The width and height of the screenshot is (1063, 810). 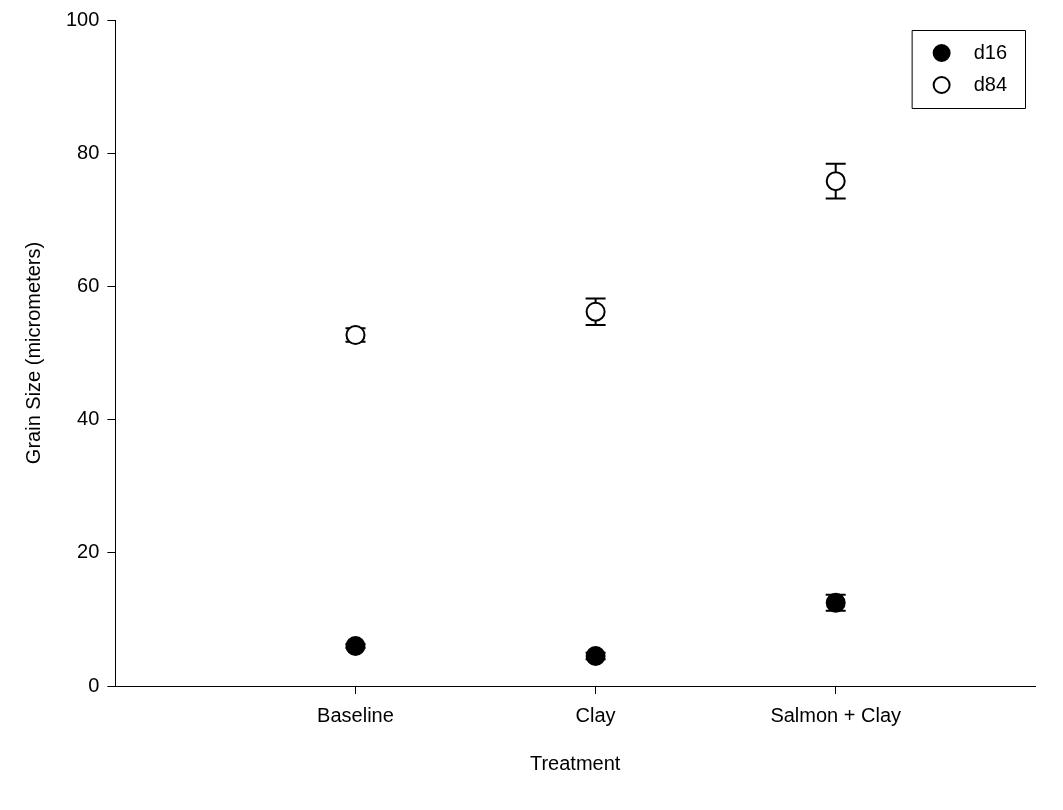 I want to click on x-tick-label: Baseline, so click(x=355, y=714).